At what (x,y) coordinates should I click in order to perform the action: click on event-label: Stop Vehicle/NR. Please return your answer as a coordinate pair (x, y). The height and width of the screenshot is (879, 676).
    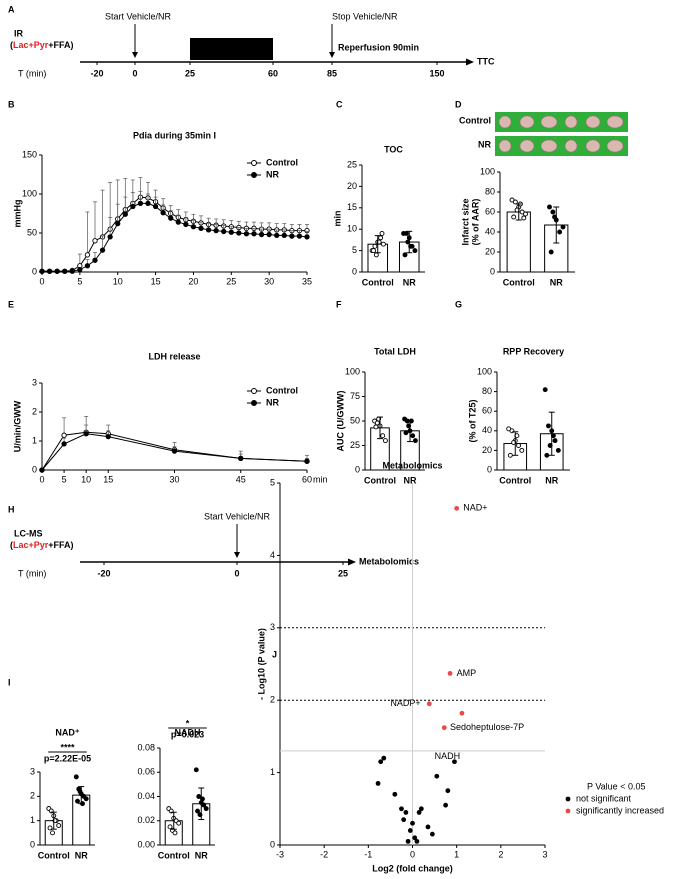
    Looking at the image, I should click on (365, 16).